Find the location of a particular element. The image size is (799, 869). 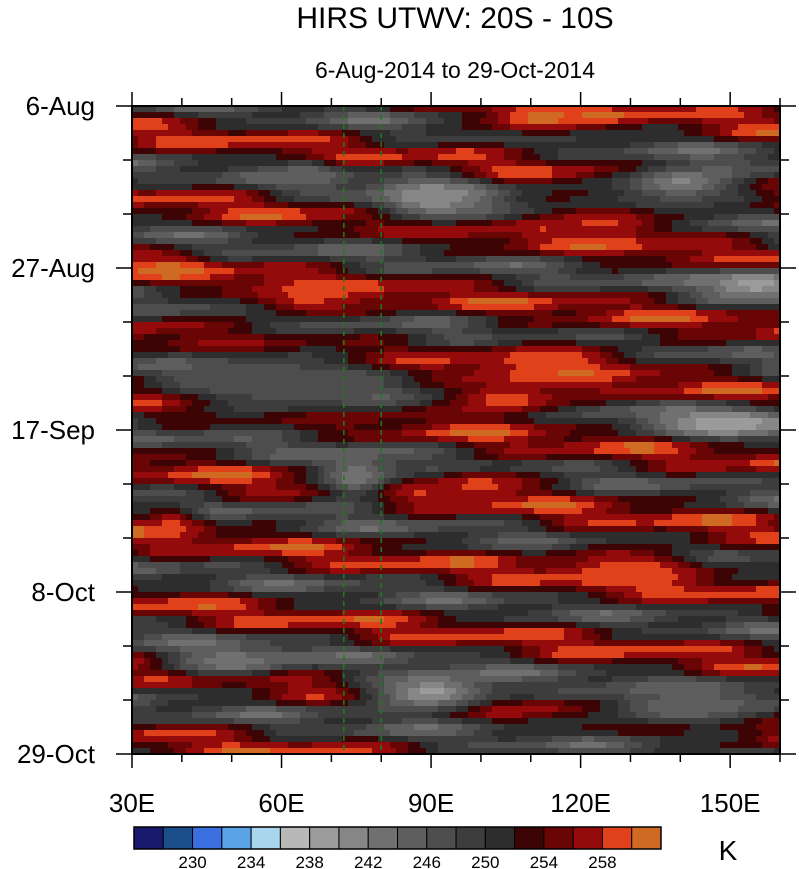

y-tick-label: 27-Aug is located at coordinates (53, 268).